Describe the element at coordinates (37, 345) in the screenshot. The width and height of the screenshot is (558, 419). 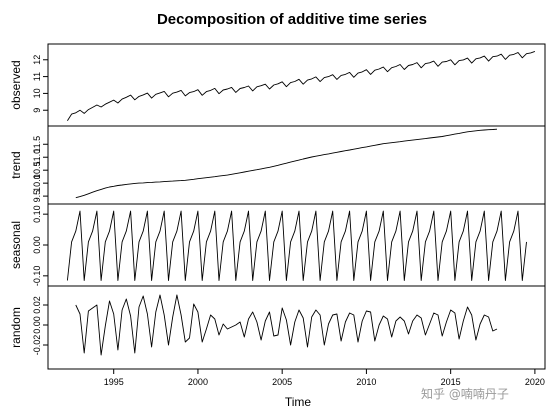
I see `y-tick-label: -0.02` at that location.